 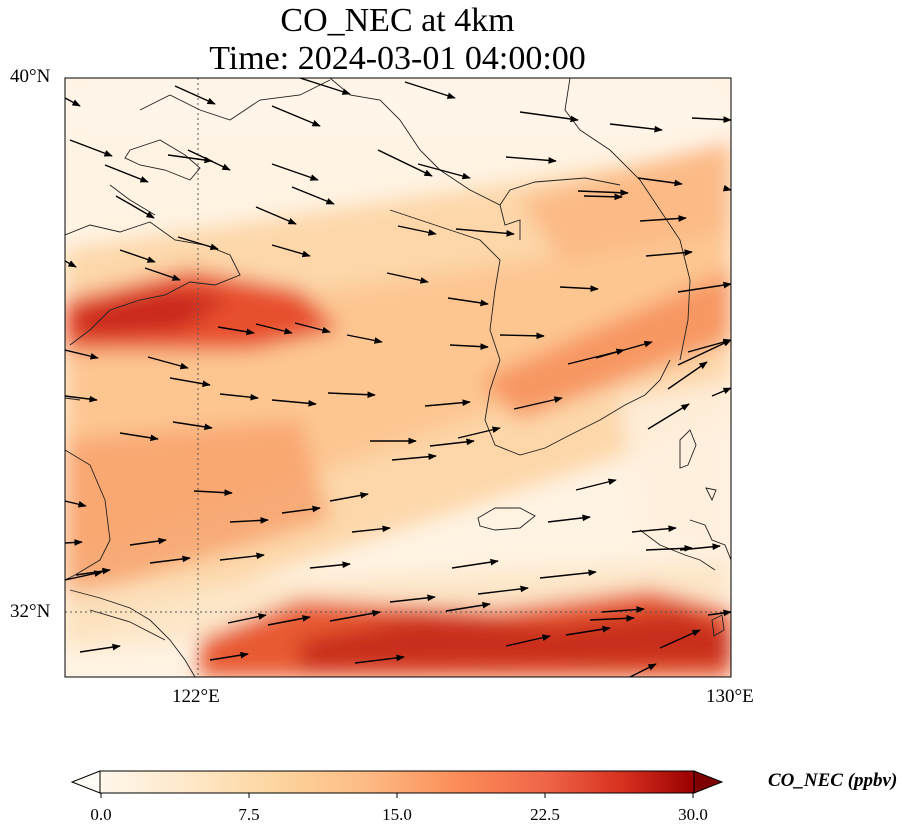 What do you see at coordinates (833, 780) in the screenshot?
I see `colorbar-title: CO_NEC (ppbv)` at bounding box center [833, 780].